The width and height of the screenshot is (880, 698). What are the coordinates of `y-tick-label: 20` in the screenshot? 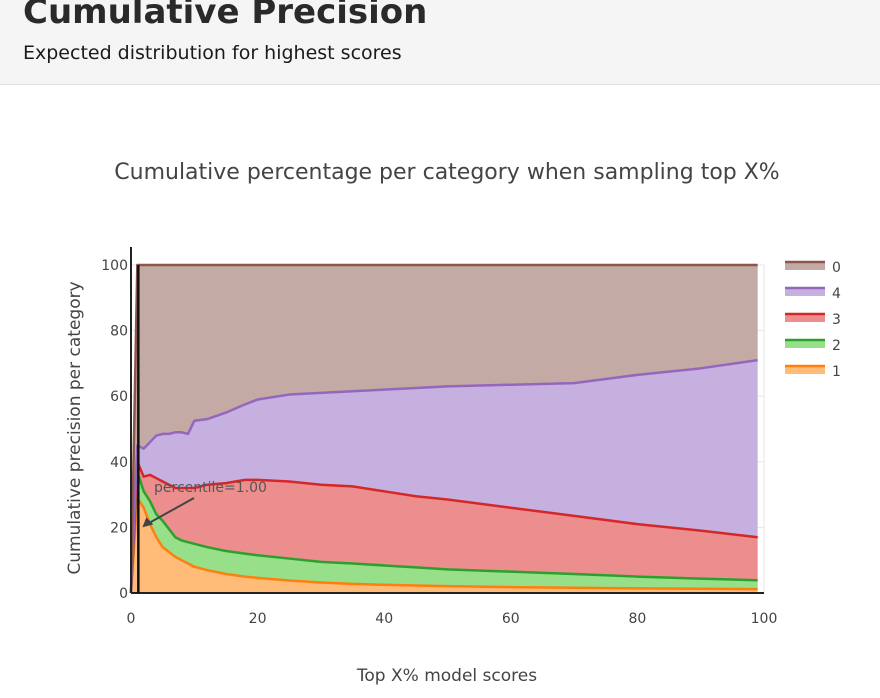 It's located at (119, 528).